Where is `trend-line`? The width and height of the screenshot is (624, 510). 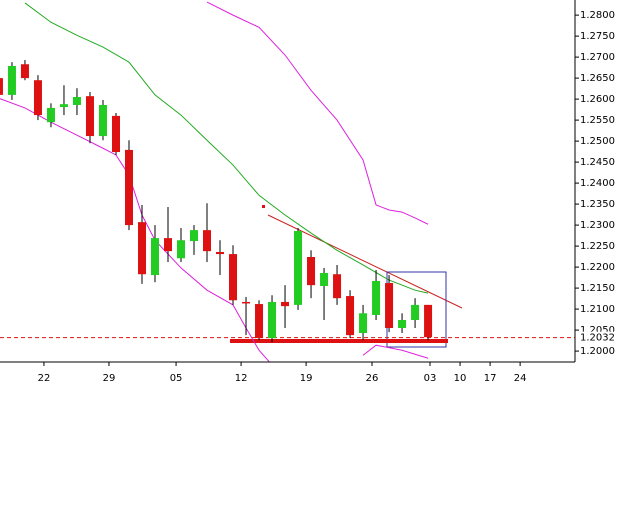
trend-line is located at coordinates (365, 261).